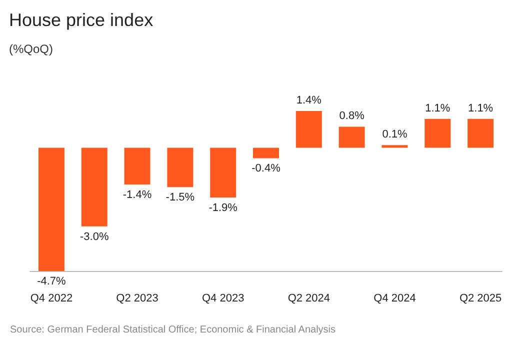 This screenshot has width=528, height=349. What do you see at coordinates (51, 282) in the screenshot?
I see `data-label: -4.7%` at bounding box center [51, 282].